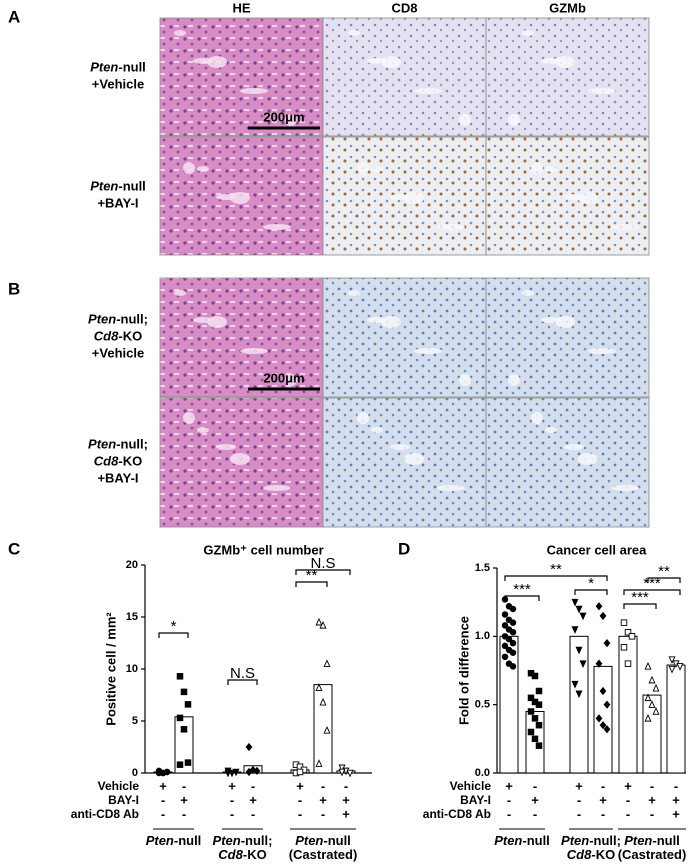  Describe the element at coordinates (567, 7) in the screenshot. I see `column-header: GZMb` at that location.